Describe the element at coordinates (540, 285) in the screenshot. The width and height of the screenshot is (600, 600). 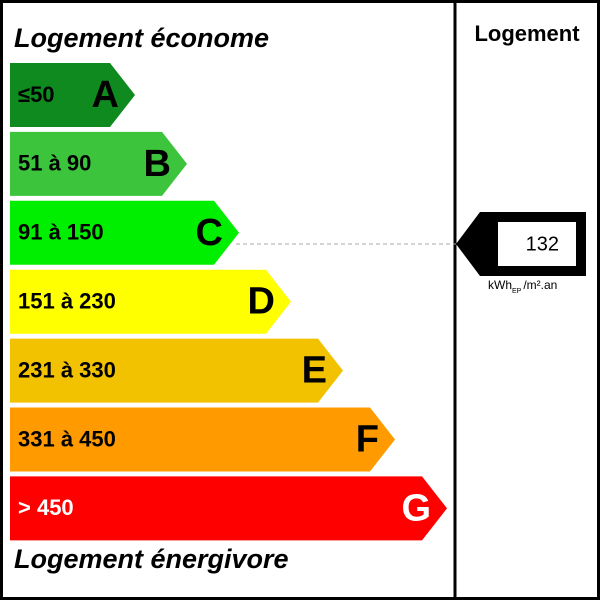
I see `unit-suffix: /m².an` at that location.